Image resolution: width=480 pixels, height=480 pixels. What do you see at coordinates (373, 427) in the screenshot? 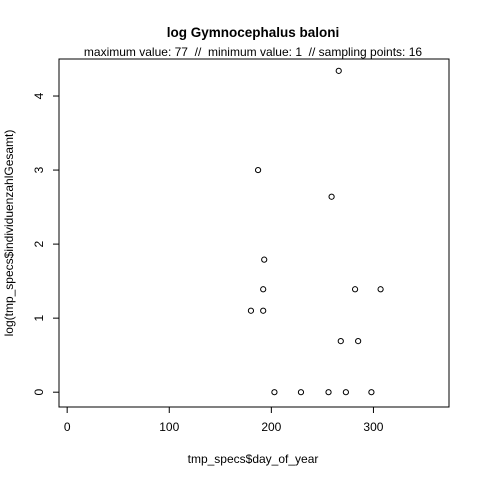
I see `x-tick-label: 300` at bounding box center [373, 427].